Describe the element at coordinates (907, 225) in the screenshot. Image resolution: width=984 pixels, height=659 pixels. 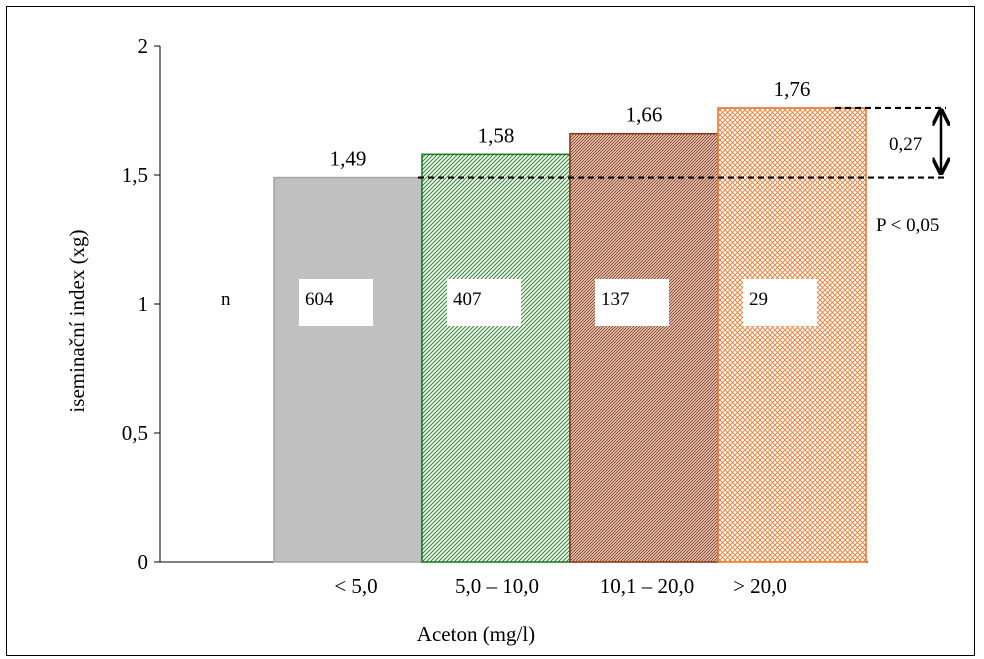
I see `significance-label: P < 0,05` at that location.